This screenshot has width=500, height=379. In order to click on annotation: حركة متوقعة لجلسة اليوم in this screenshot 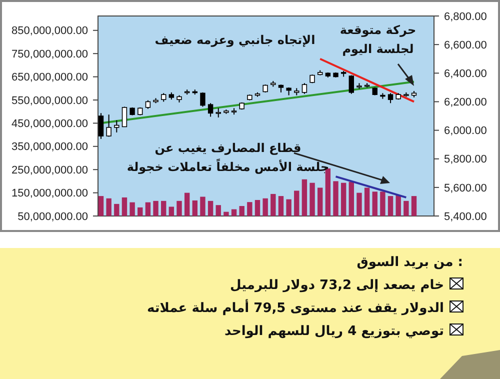, I will do `click(378, 39)`.